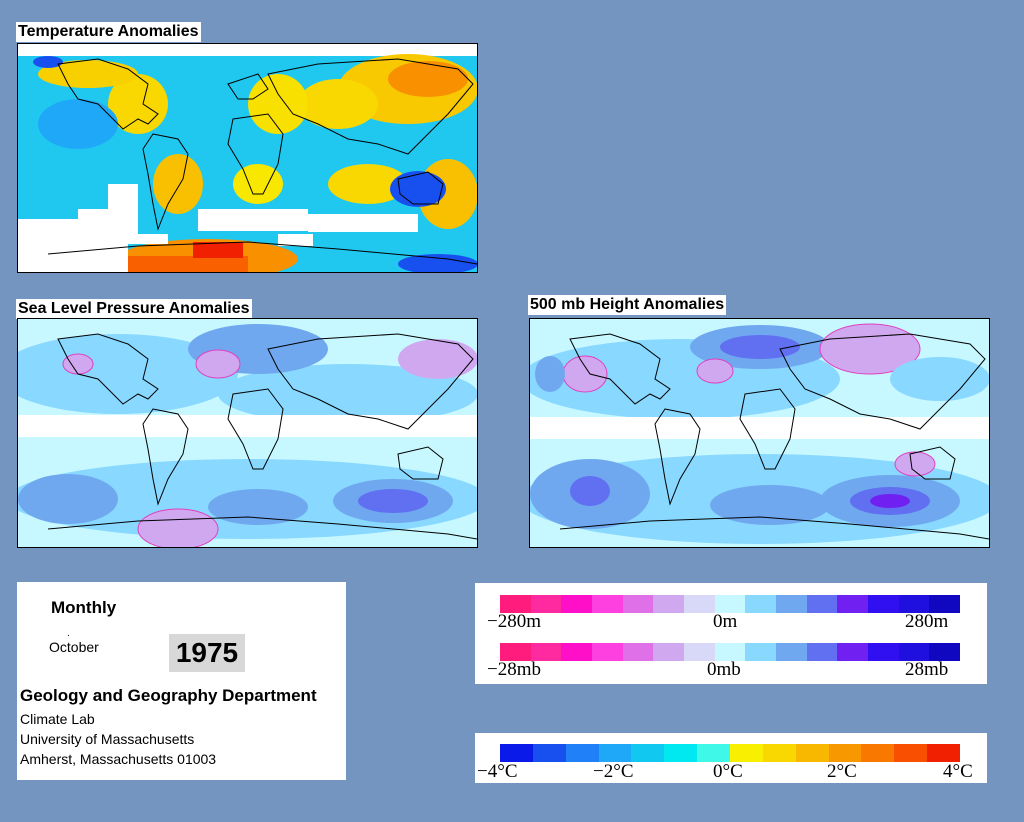 The width and height of the screenshot is (1024, 822). I want to click on pressure-max-label: 28mb, so click(927, 669).